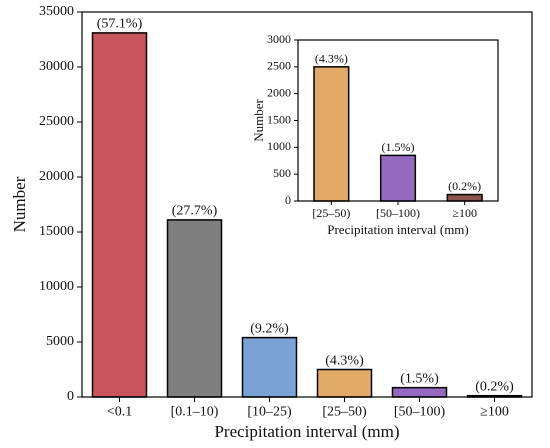 The height and width of the screenshot is (448, 550). I want to click on y-tick-label: 2000, so click(279, 92).